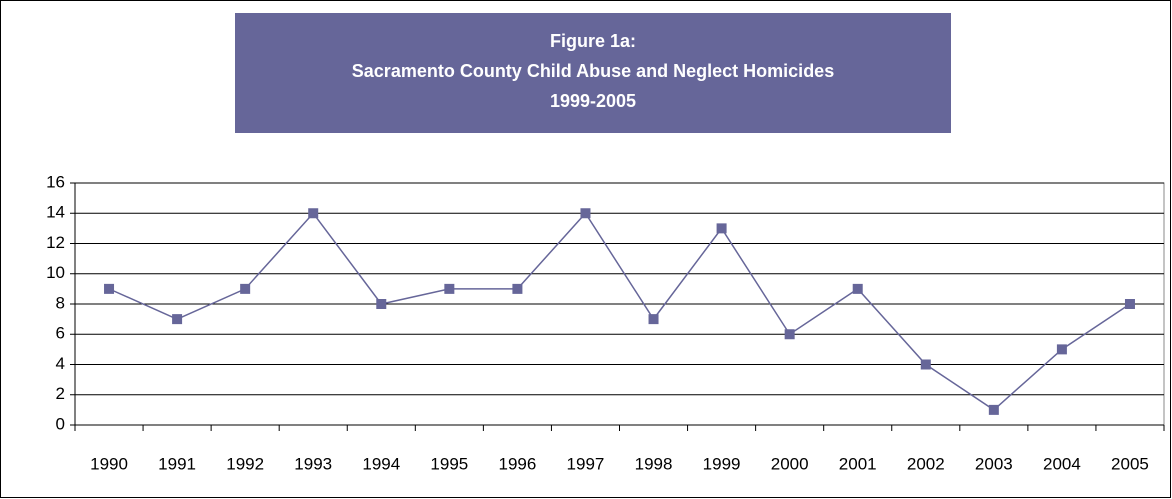  Describe the element at coordinates (313, 463) in the screenshot. I see `x-tick-label: 1993` at that location.